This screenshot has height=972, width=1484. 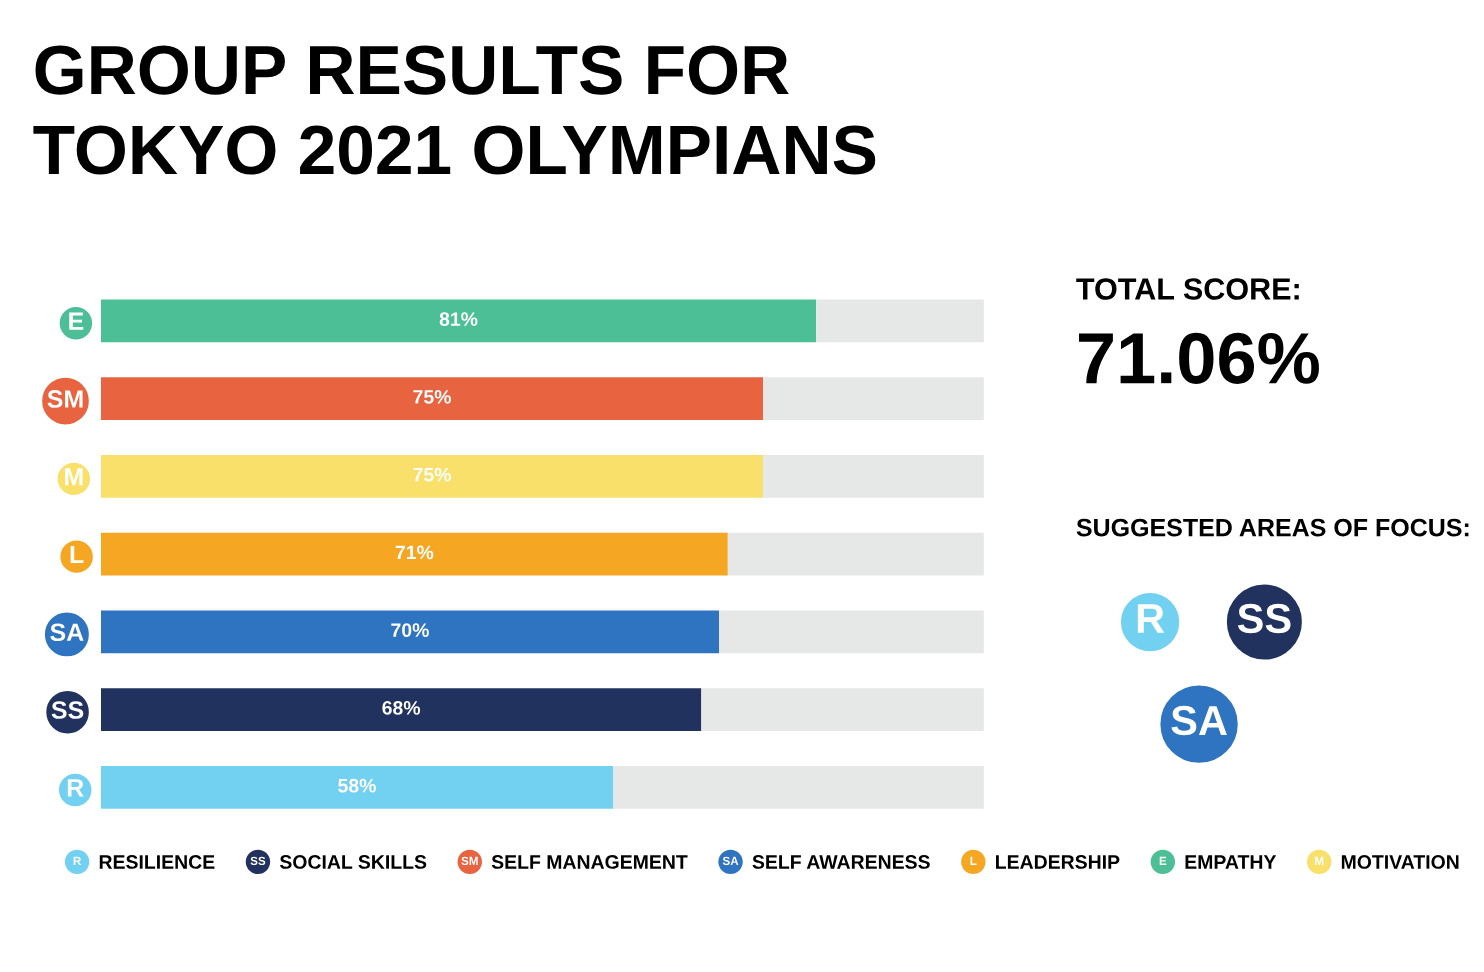 I want to click on y-tick-label: R, so click(x=75, y=788).